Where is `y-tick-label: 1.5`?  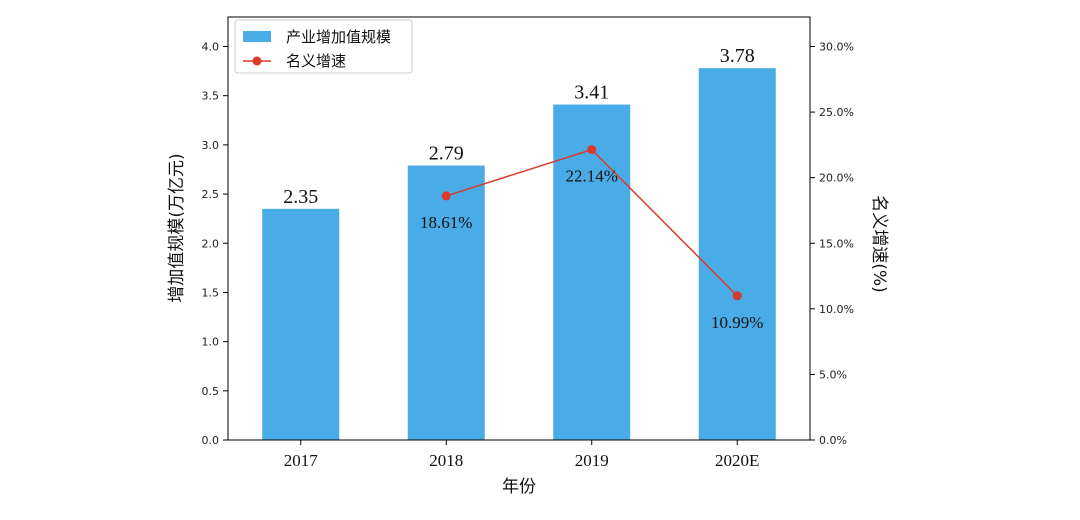
y-tick-label: 1.5 is located at coordinates (211, 292).